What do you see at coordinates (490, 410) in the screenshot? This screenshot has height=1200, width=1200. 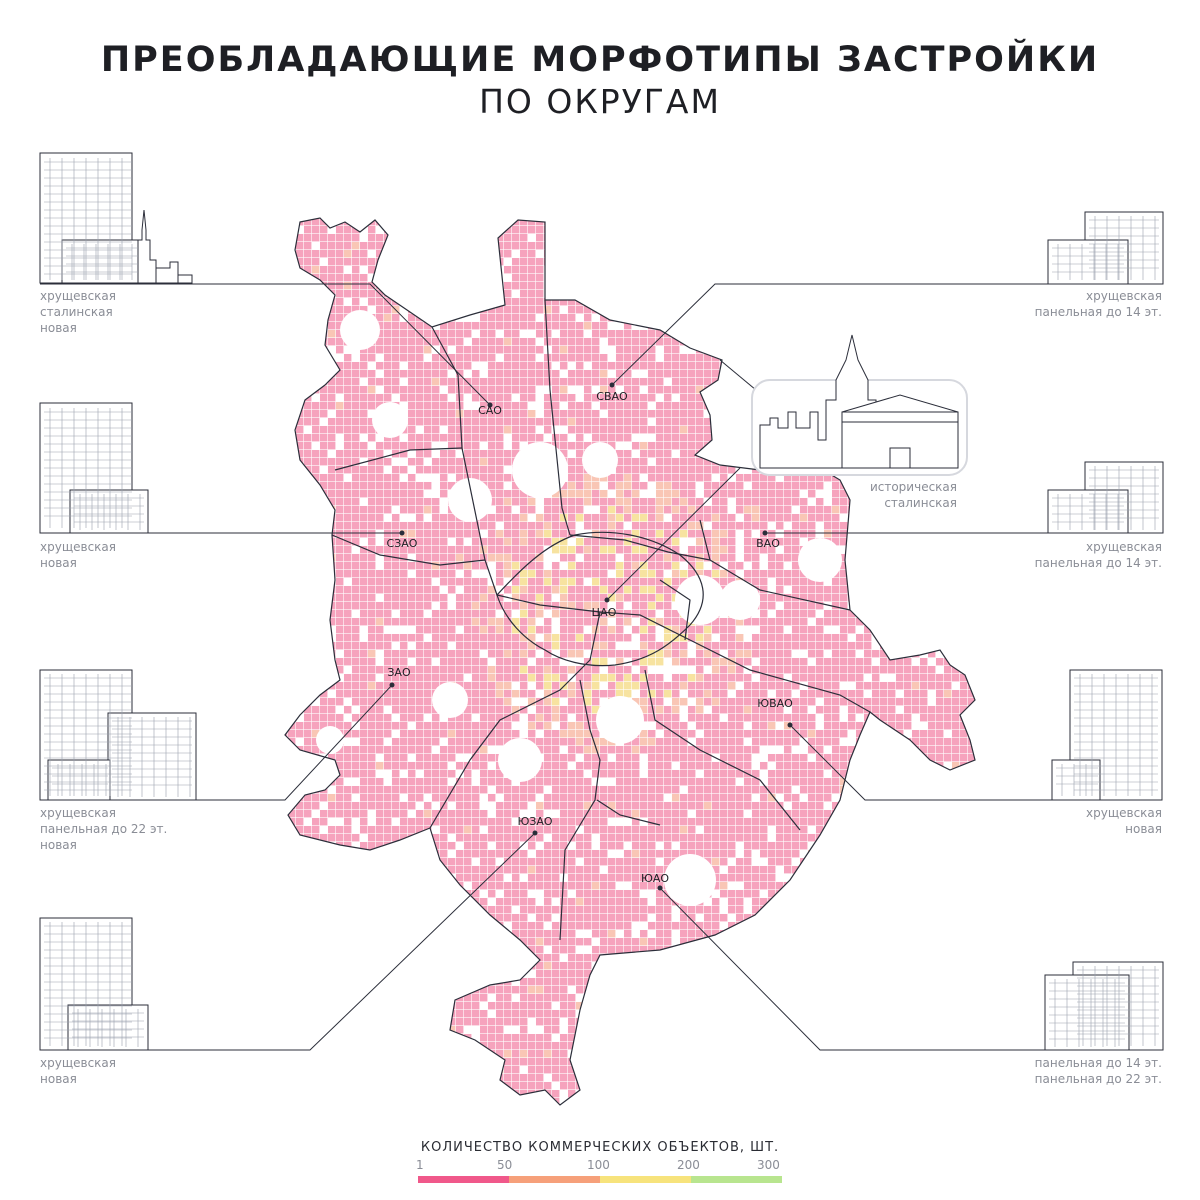 I see `district-label-sao: САО` at bounding box center [490, 410].